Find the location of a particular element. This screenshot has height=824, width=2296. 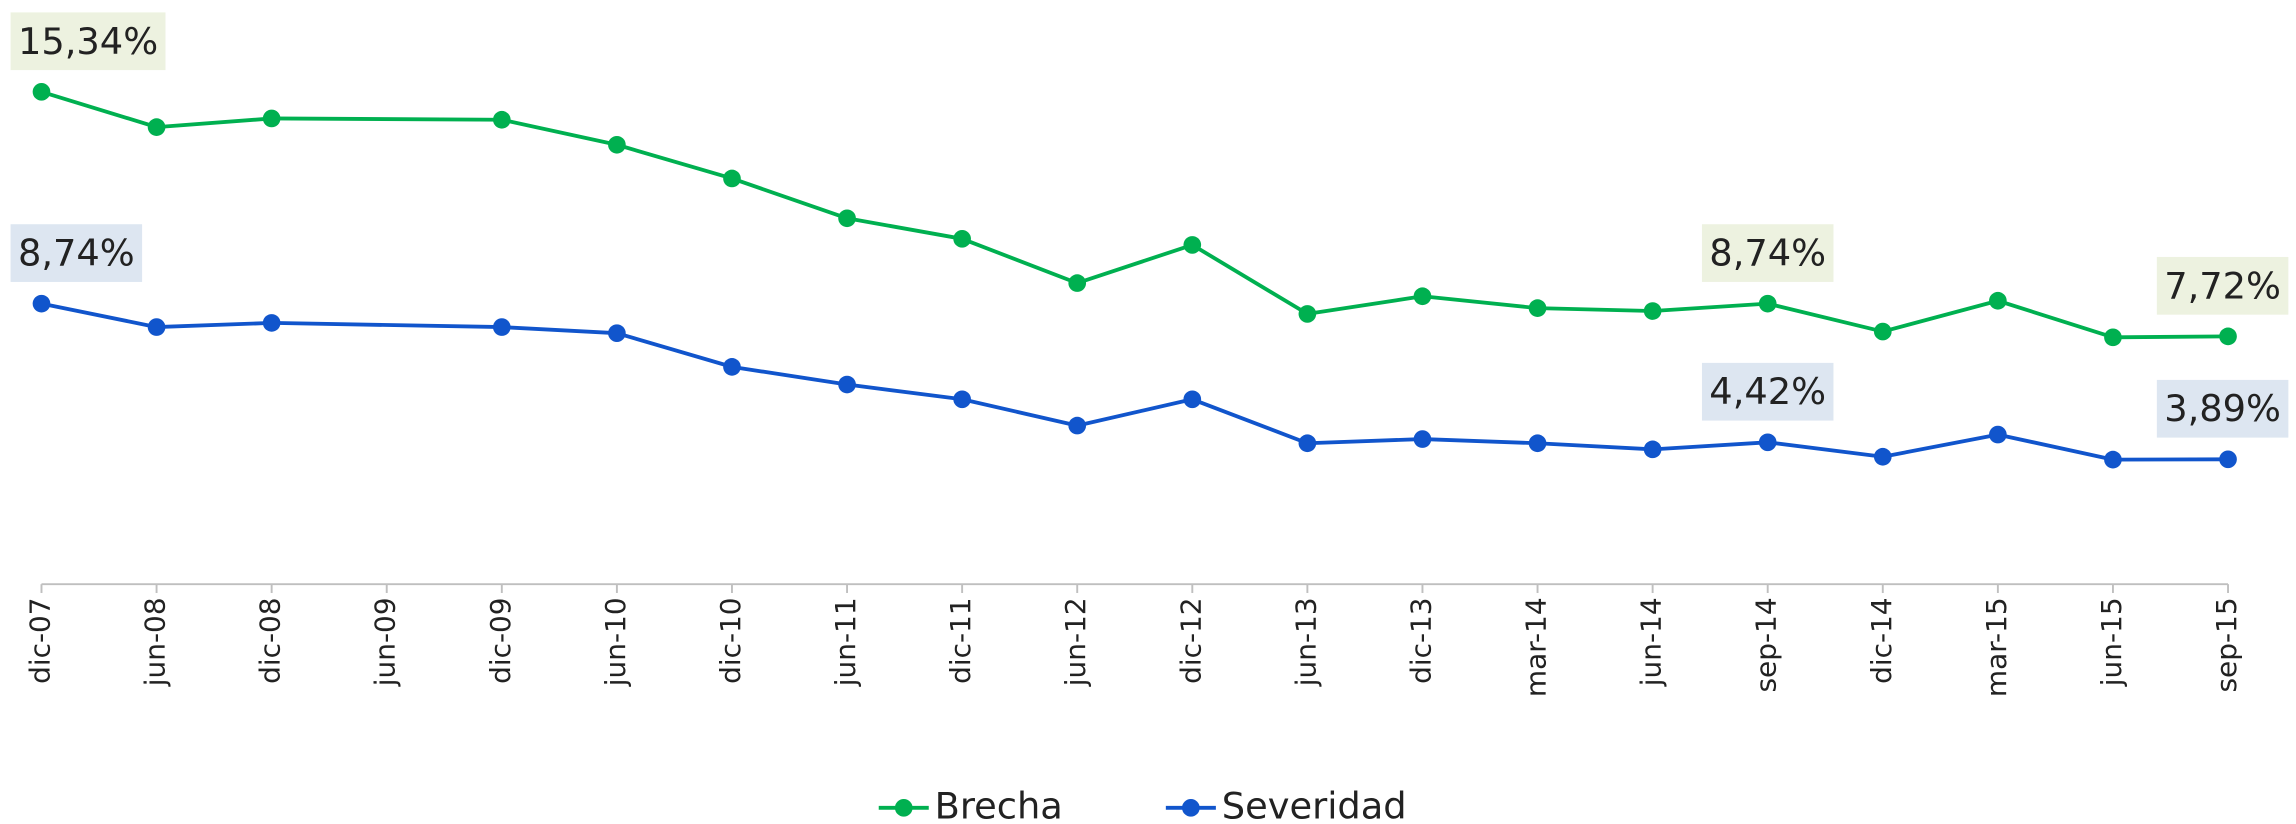

x-tick-label: dic-13 is located at coordinates (1420, 640).